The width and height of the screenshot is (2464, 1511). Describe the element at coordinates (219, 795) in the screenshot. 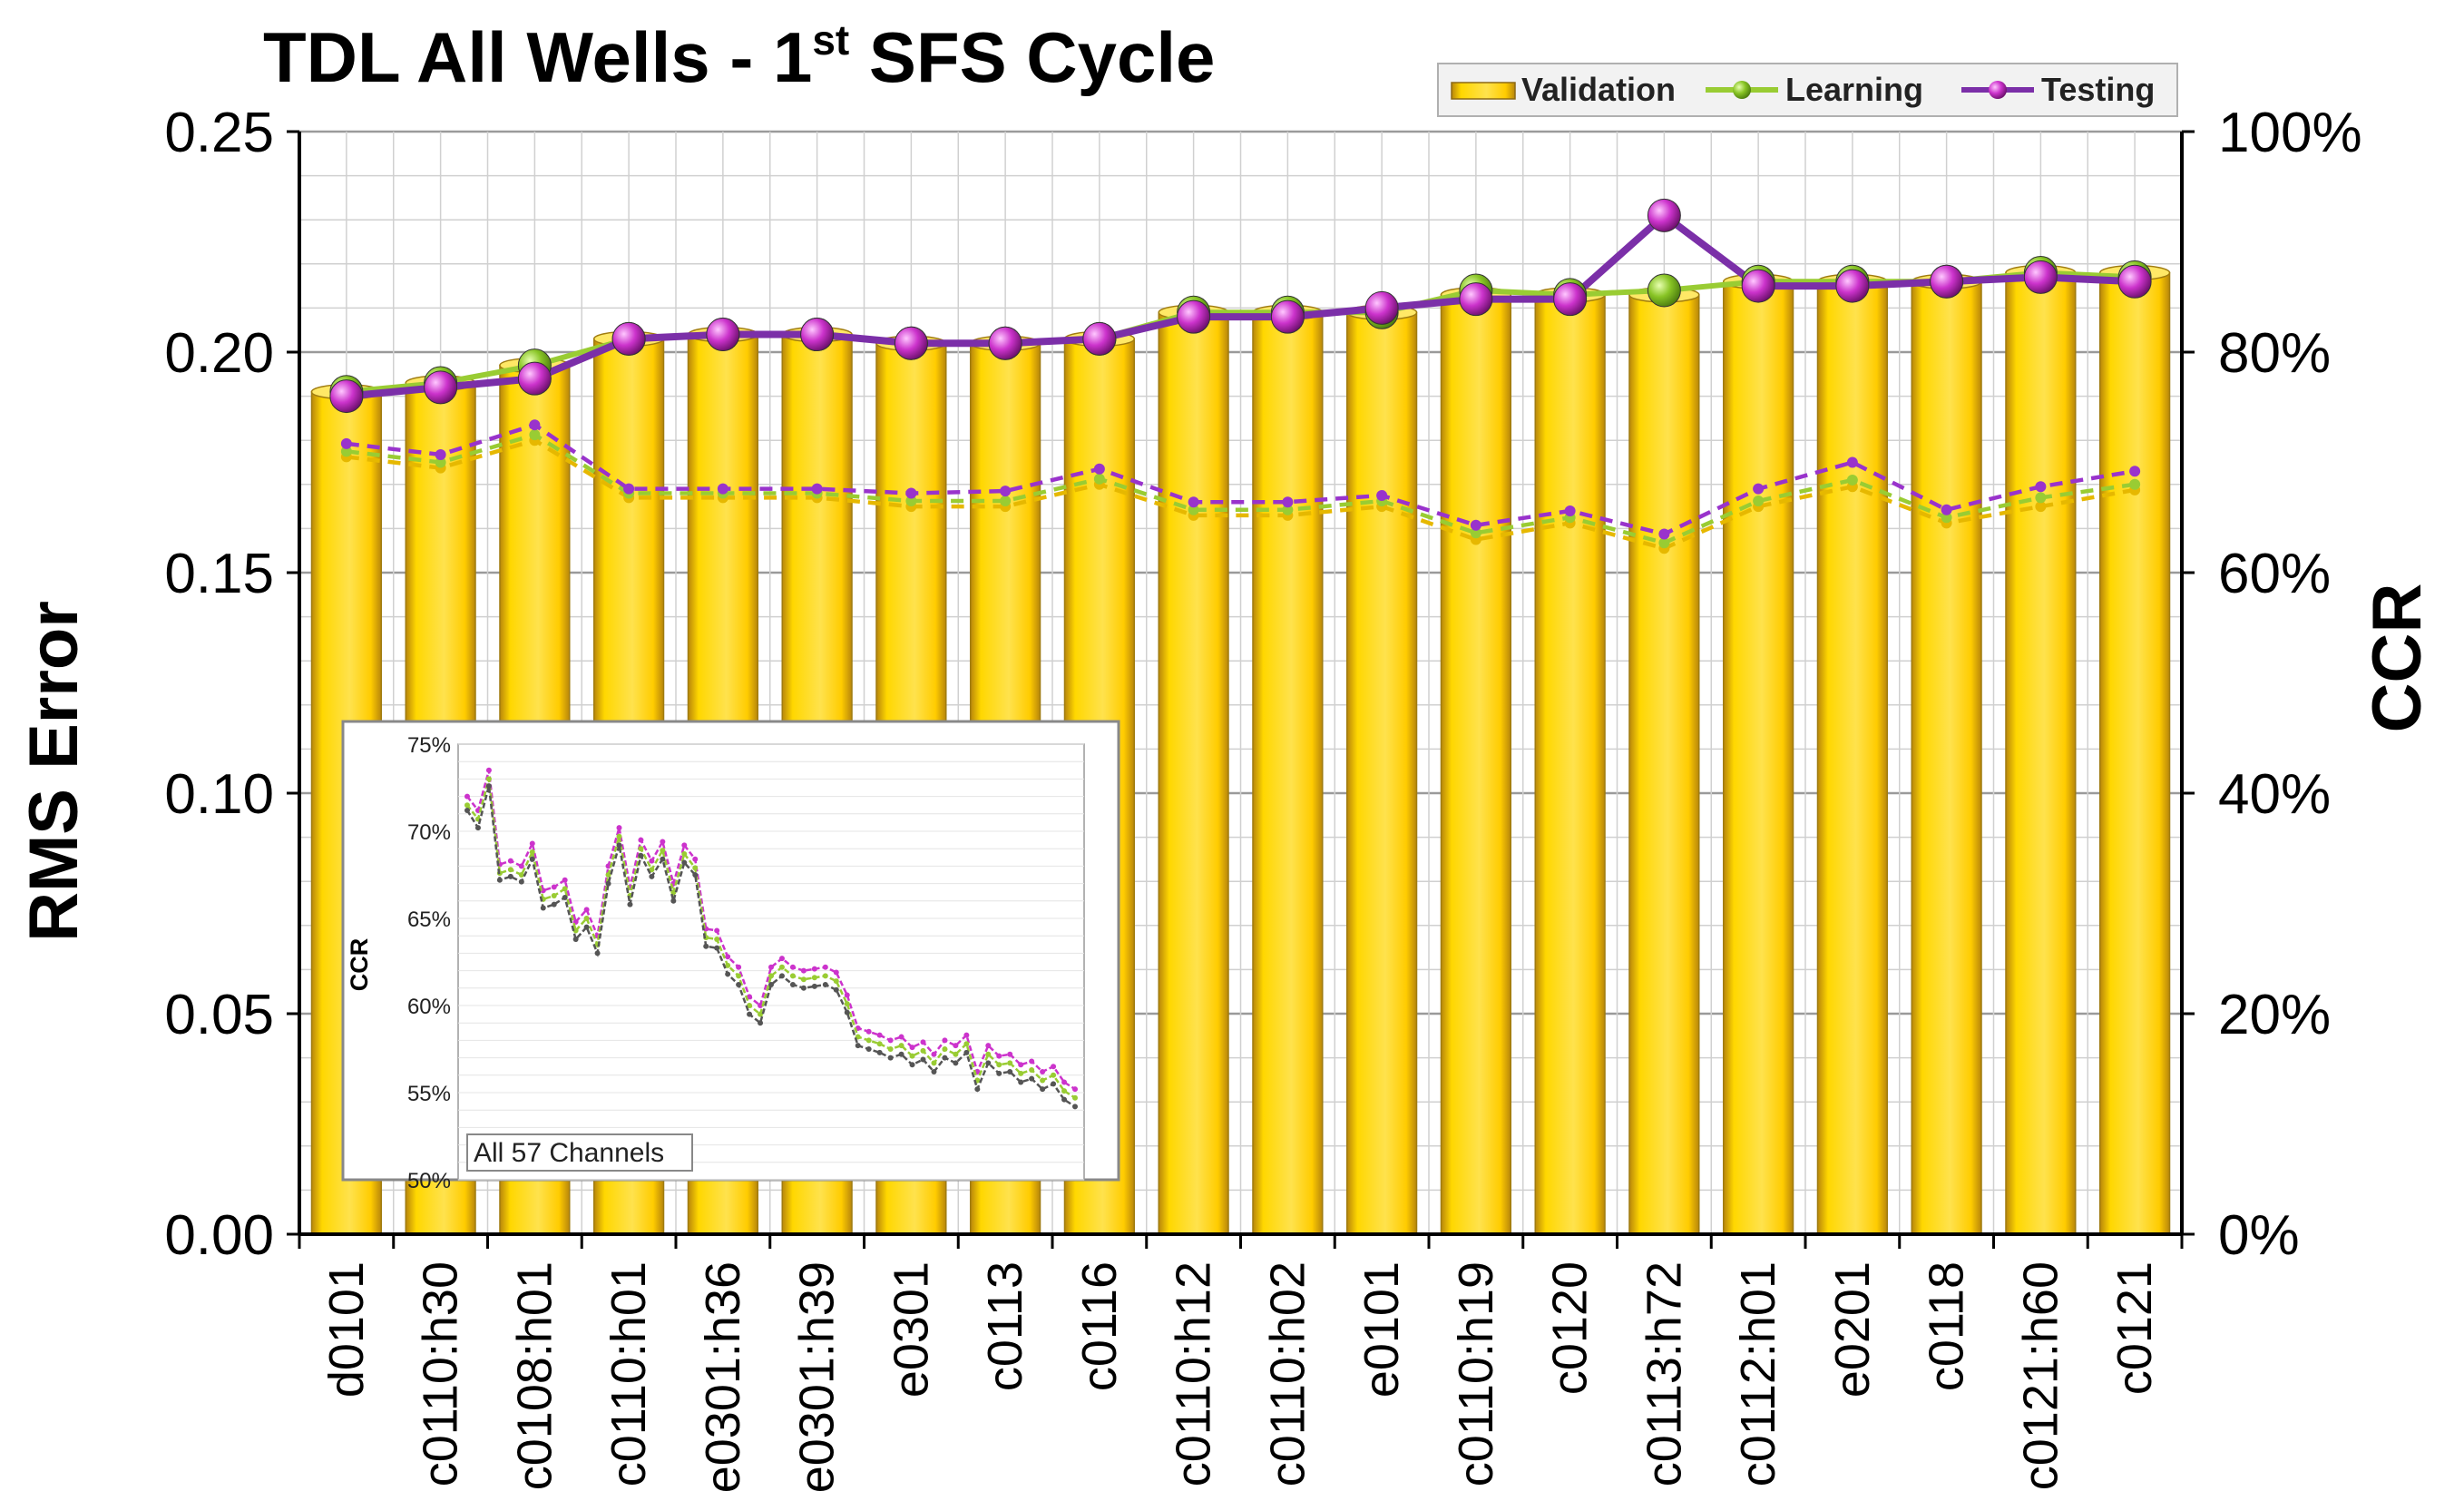

I see `y-tick-label: 0.10` at that location.